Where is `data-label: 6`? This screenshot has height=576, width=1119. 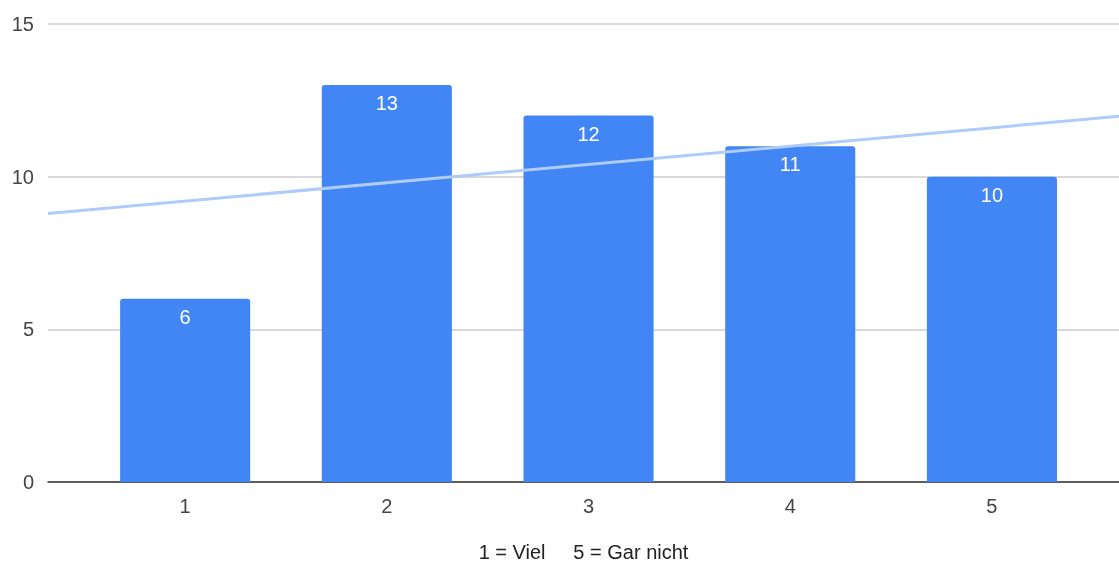 data-label: 6 is located at coordinates (185, 316).